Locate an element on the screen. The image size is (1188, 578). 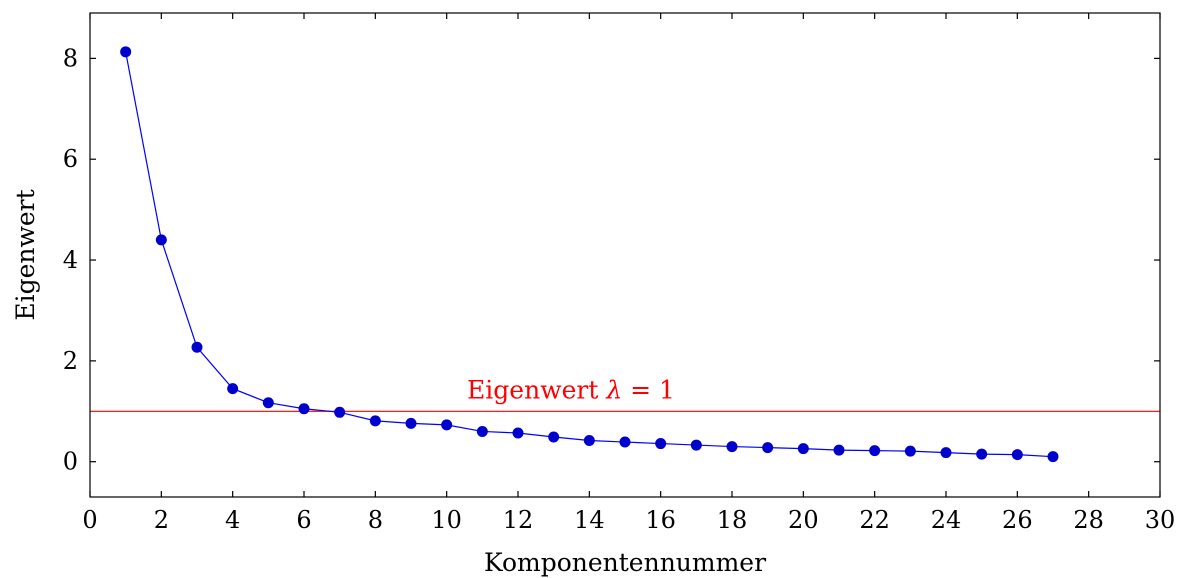
y-tick-label: 8 is located at coordinates (70, 58).